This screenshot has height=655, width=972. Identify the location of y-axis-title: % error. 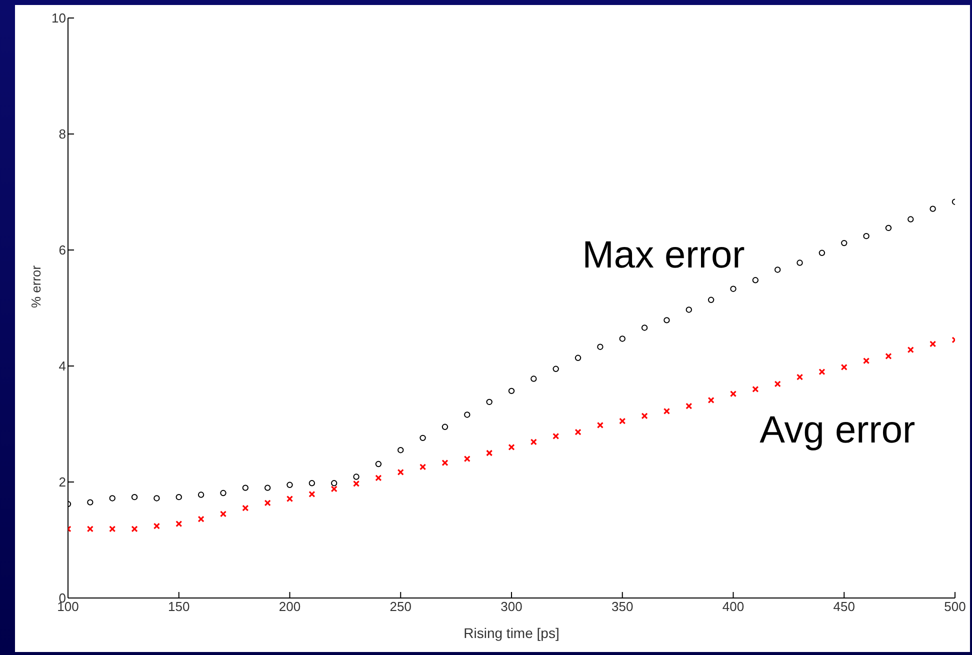
(36, 286).